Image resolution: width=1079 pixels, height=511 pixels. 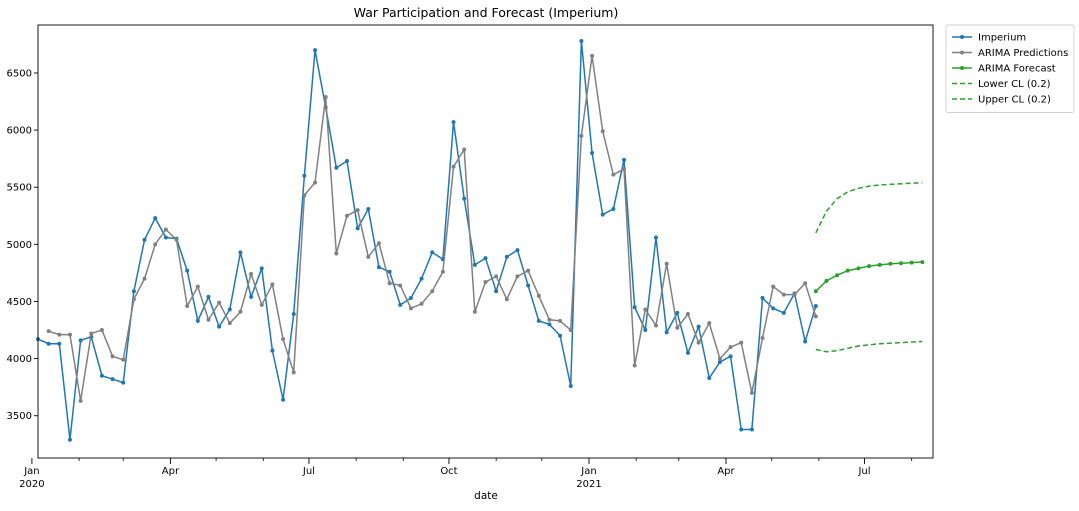 I want to click on x-tick-label: Jan, so click(x=31, y=471).